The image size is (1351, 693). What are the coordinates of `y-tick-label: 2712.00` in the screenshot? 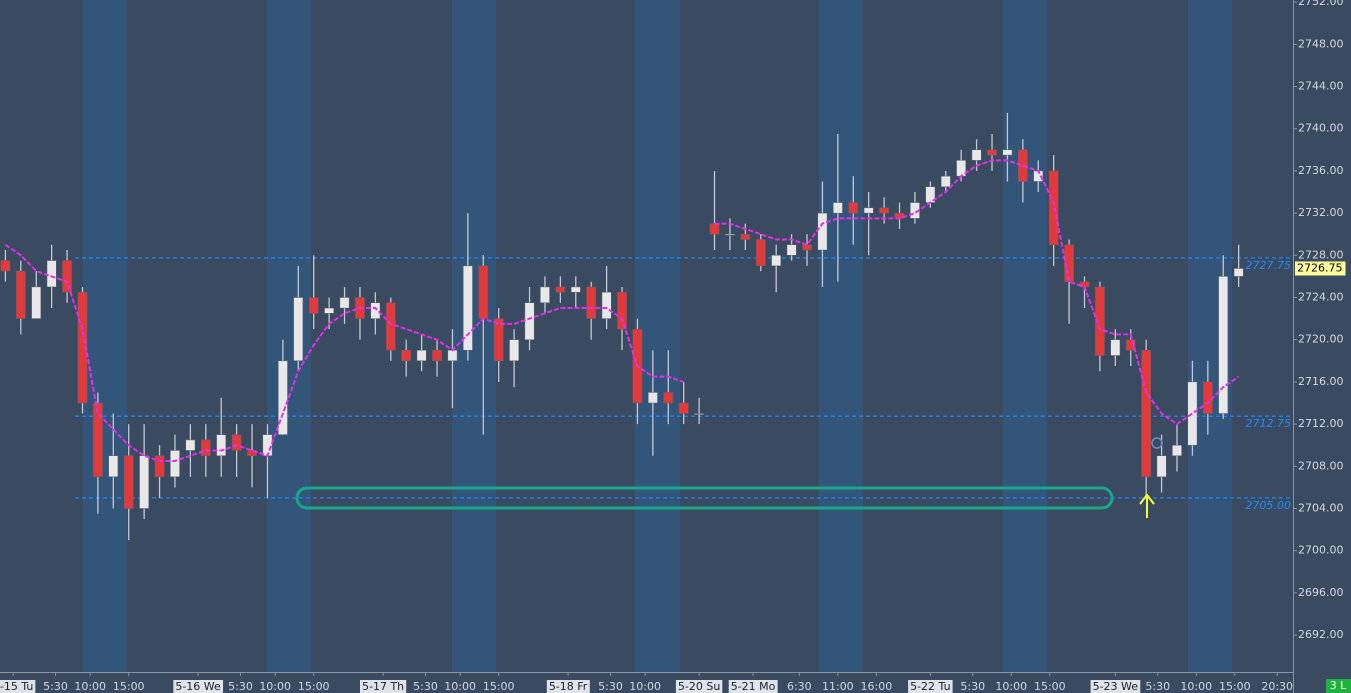 It's located at (1321, 423).